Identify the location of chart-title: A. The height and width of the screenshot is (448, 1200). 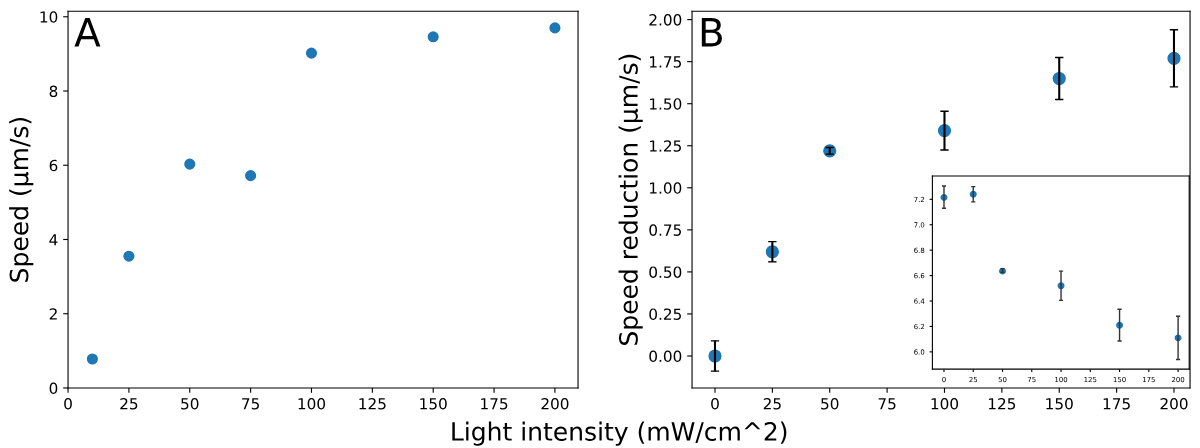
(87, 32).